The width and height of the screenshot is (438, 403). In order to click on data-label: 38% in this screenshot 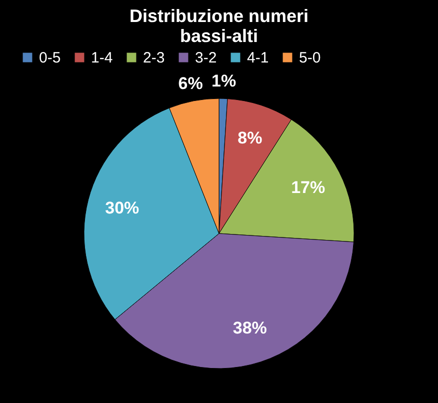, I will do `click(249, 328)`.